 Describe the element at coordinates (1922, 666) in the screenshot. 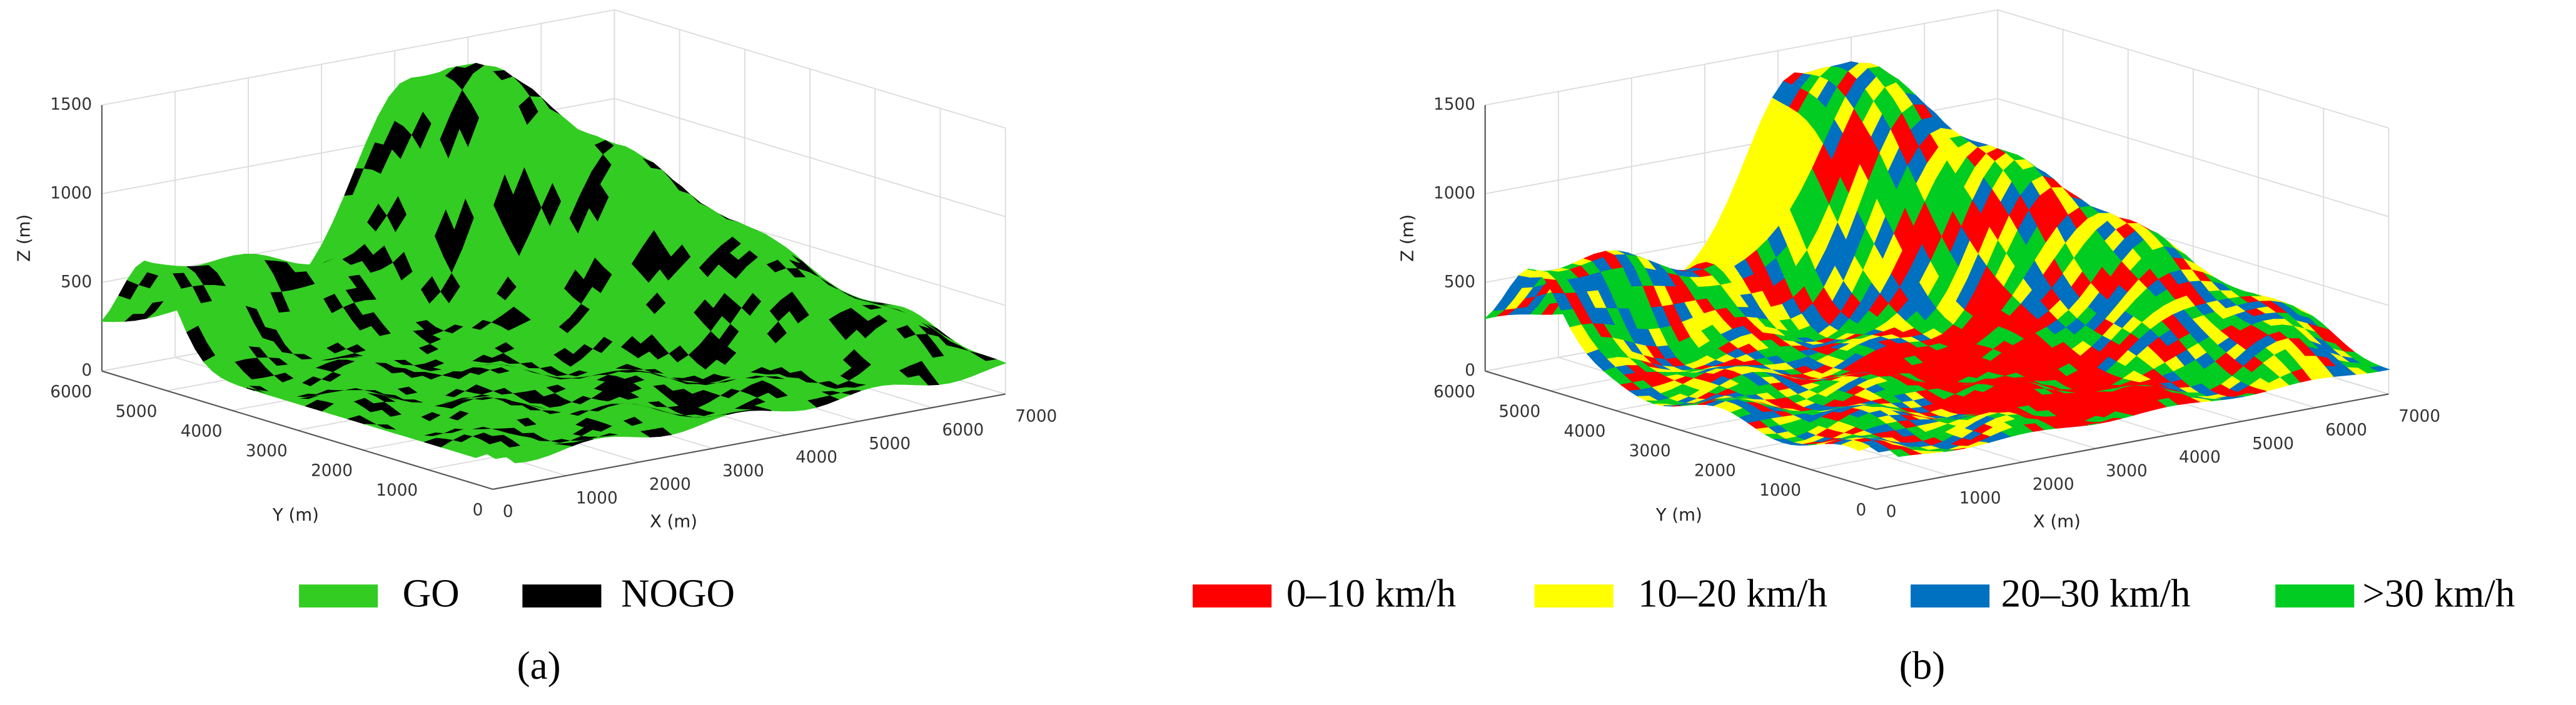

I see `panel-label: (b)` at that location.